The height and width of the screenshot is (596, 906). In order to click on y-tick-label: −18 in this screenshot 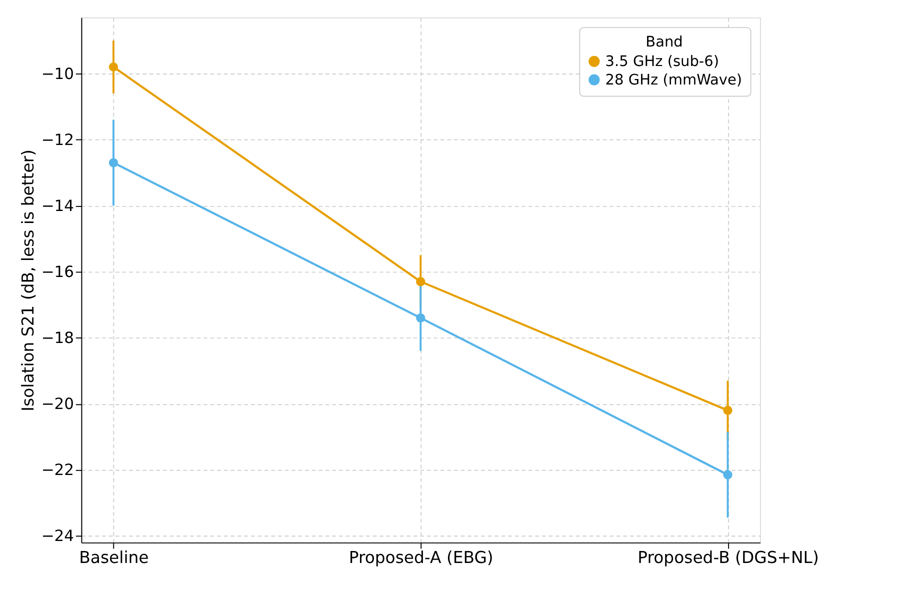, I will do `click(57, 338)`.